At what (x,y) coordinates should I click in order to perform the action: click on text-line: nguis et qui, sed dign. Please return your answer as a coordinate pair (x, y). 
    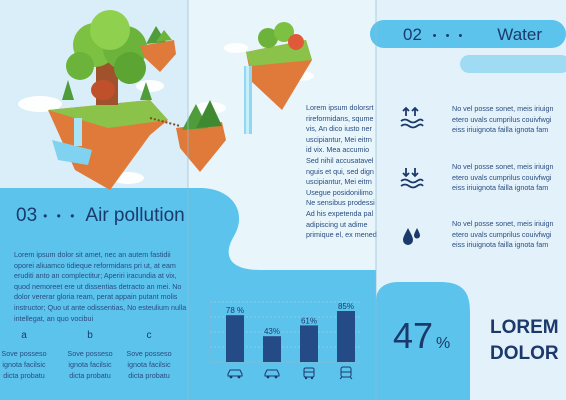
    Looking at the image, I should click on (340, 171).